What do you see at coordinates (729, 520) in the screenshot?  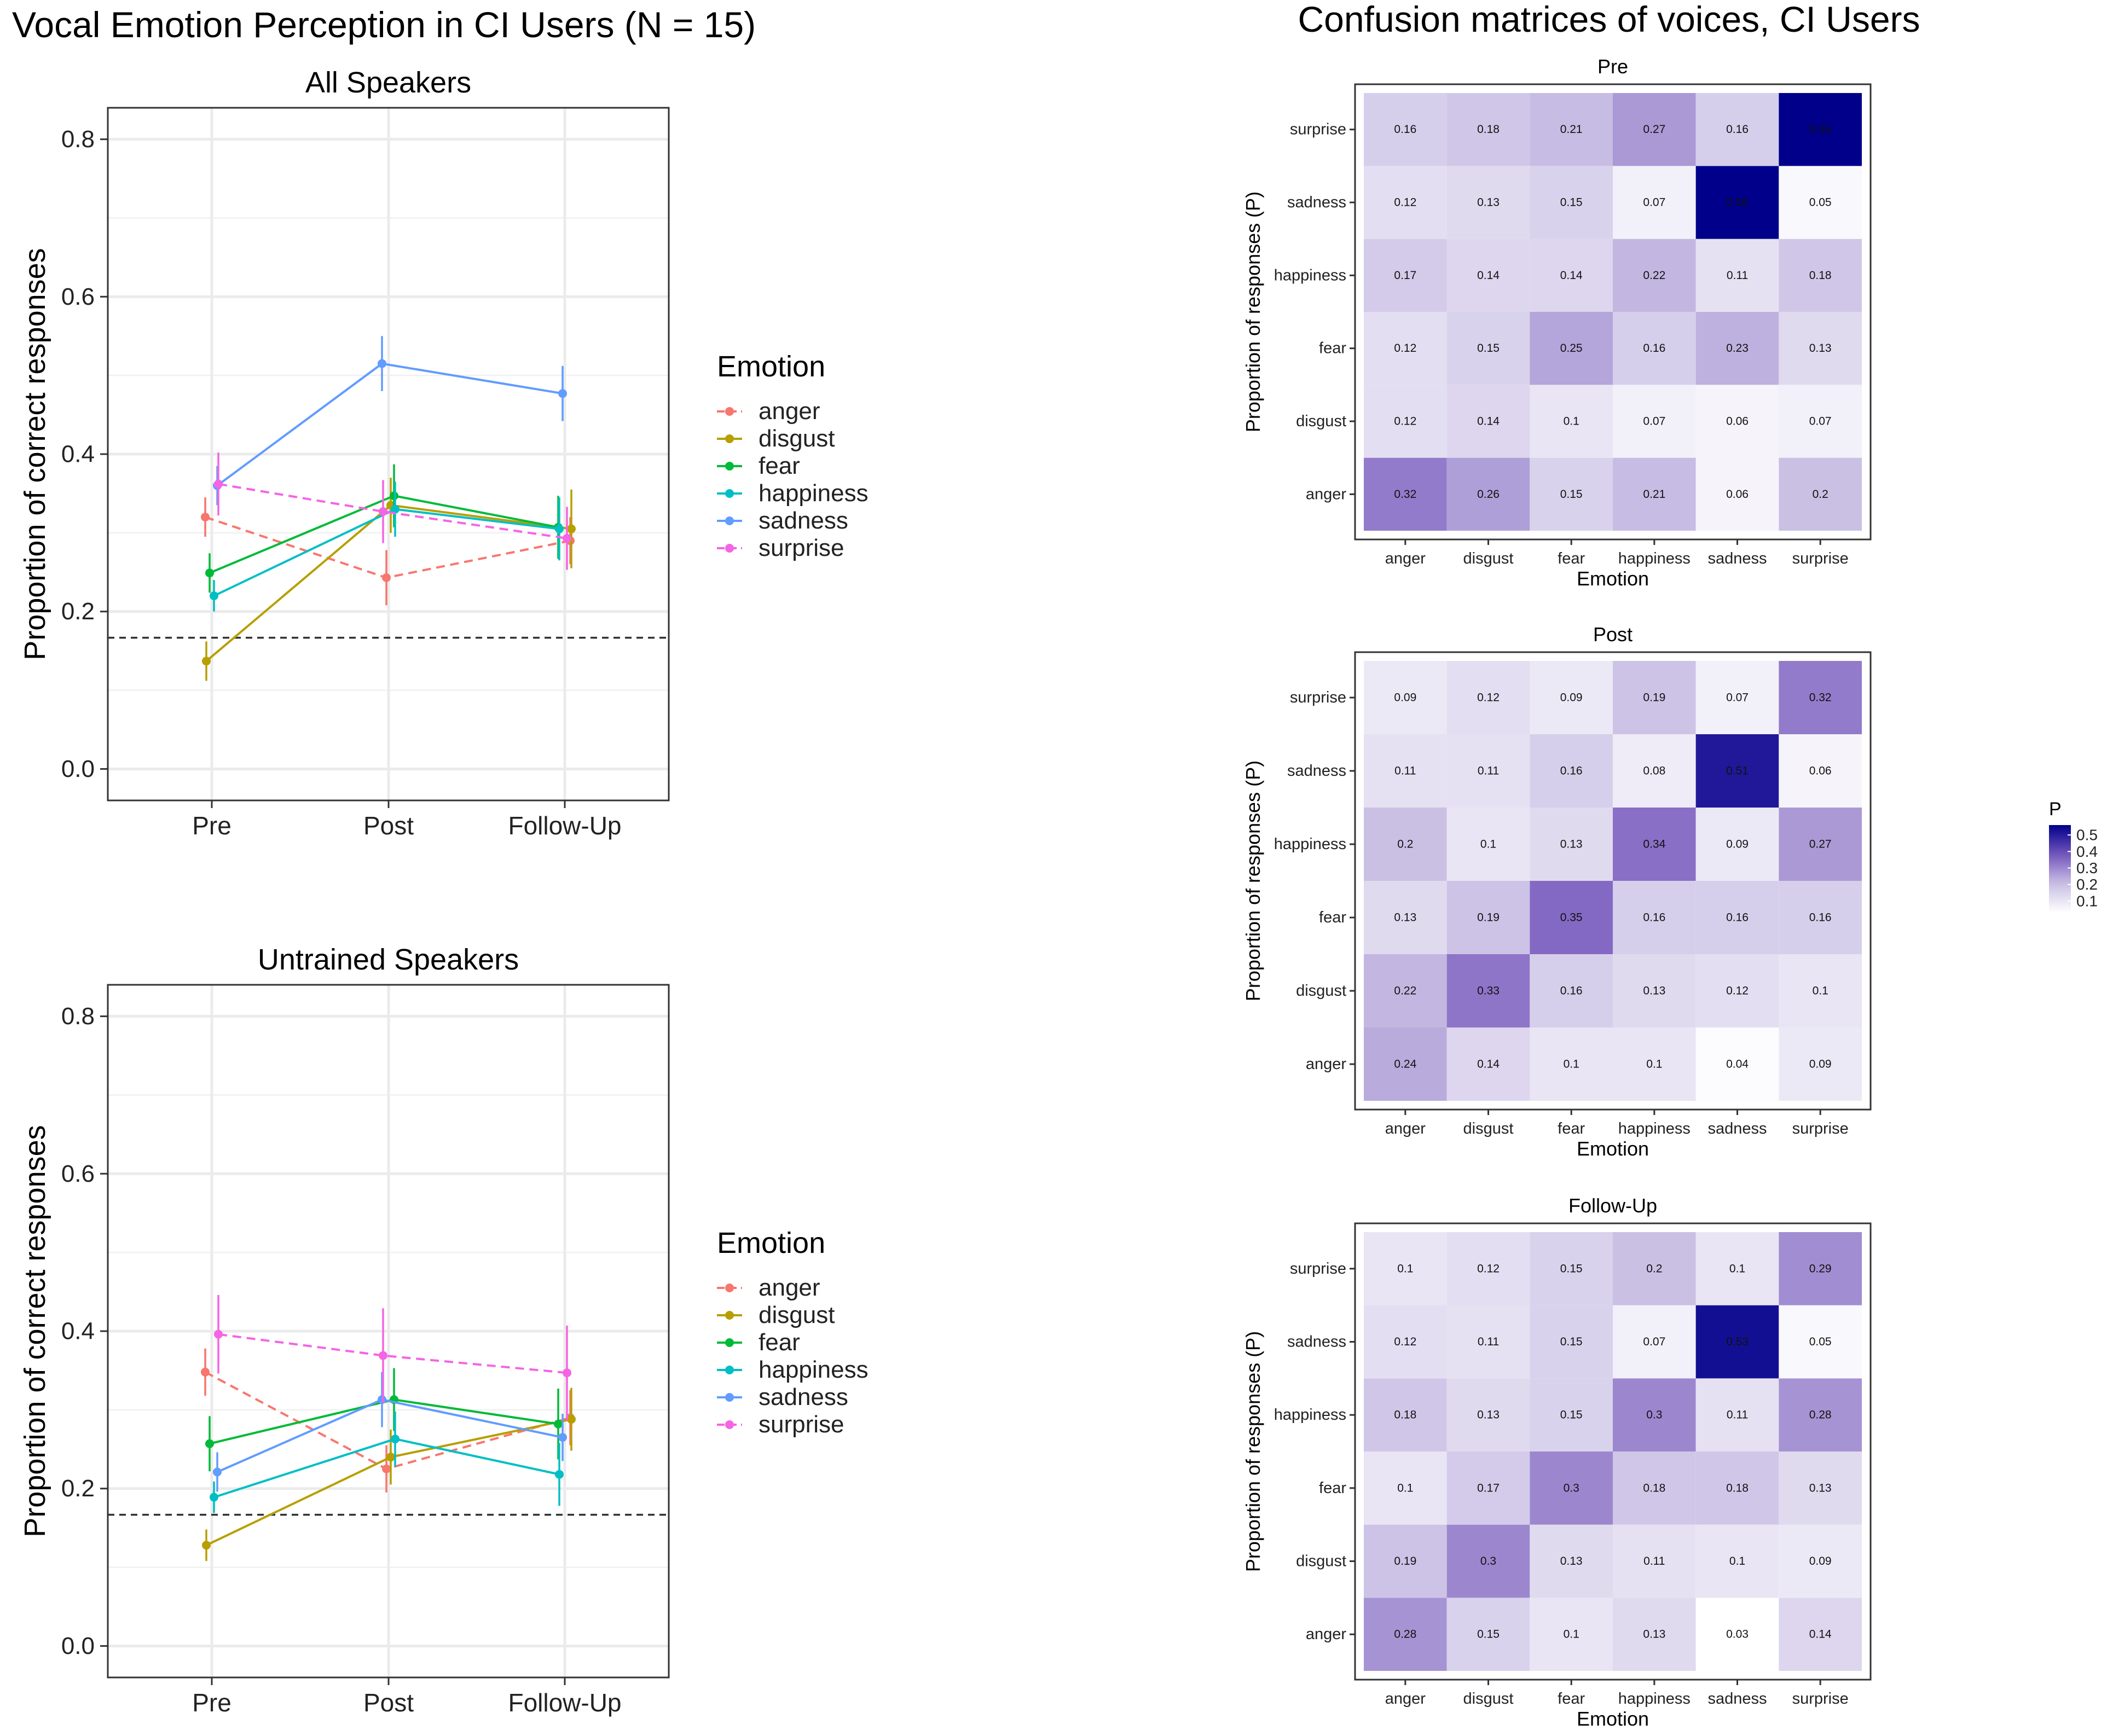 I see `legend-key-point-sadness` at bounding box center [729, 520].